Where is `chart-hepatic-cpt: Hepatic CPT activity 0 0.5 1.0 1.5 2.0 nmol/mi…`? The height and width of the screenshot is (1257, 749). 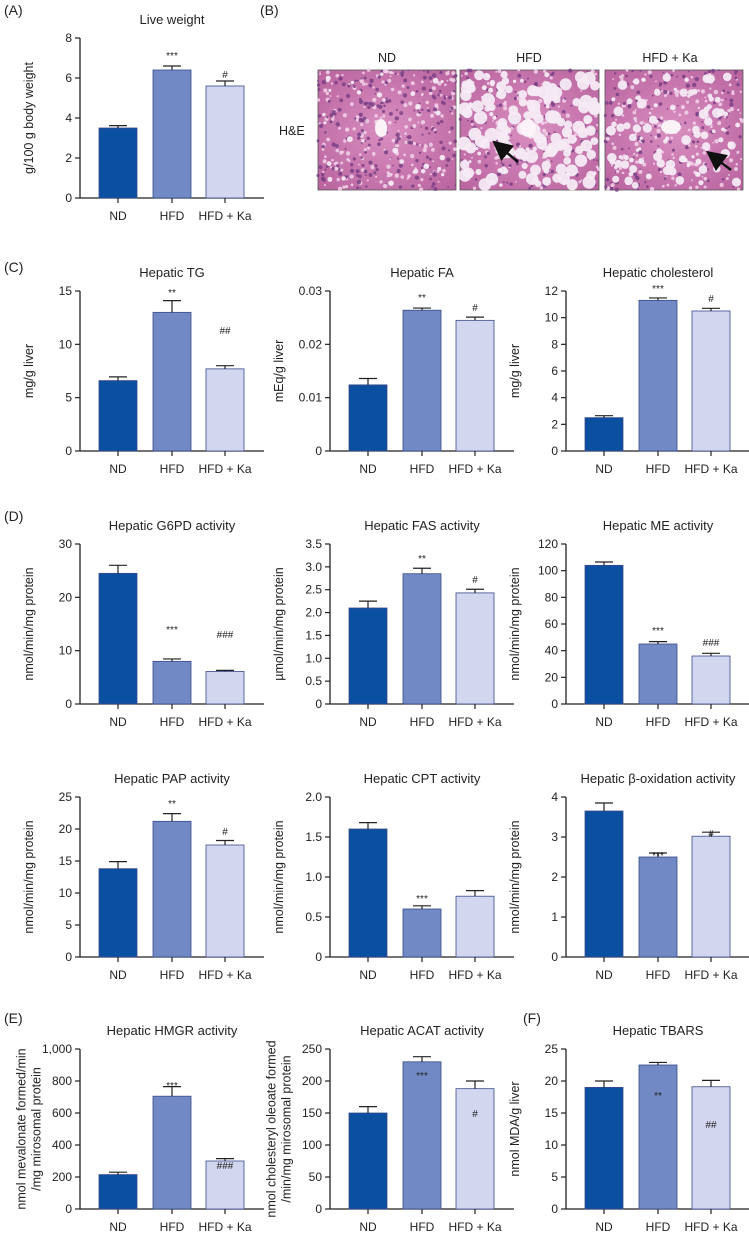
chart-hepatic-cpt: Hepatic CPT activity 0 0.5 1.0 1.5 2.0 nmol/mi… is located at coordinates (393, 876).